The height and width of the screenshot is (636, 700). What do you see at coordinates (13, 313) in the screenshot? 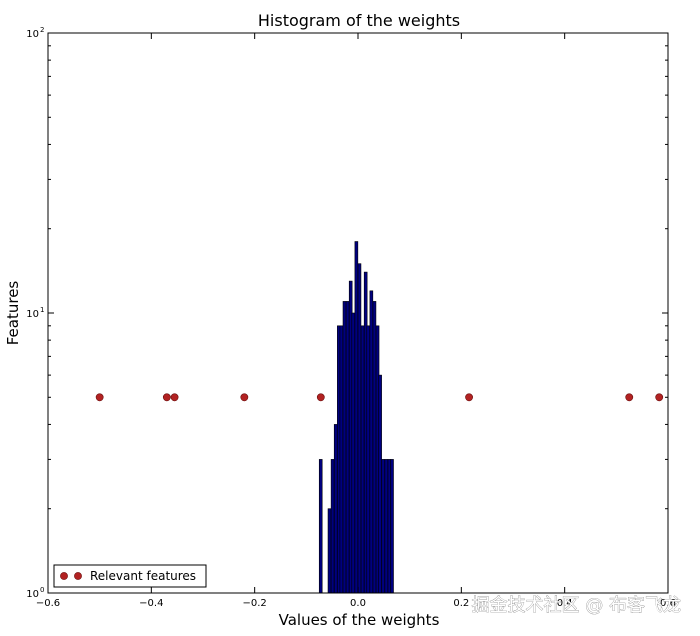
I see `y-axis-label: Features` at bounding box center [13, 313].